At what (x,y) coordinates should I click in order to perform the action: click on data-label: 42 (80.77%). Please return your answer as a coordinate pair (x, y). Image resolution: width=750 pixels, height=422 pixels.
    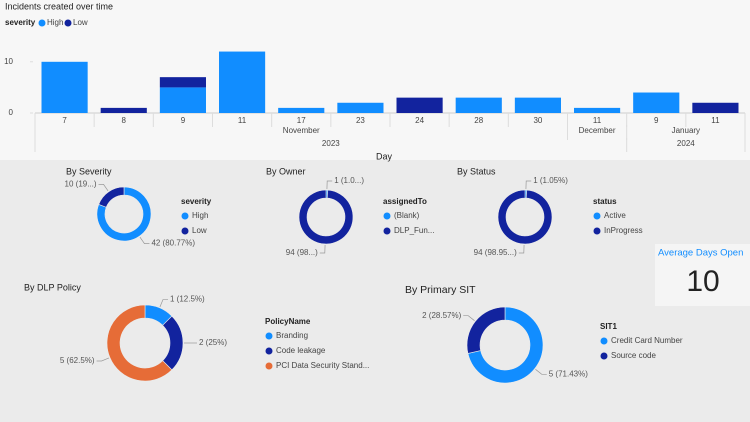
    Looking at the image, I should click on (173, 243).